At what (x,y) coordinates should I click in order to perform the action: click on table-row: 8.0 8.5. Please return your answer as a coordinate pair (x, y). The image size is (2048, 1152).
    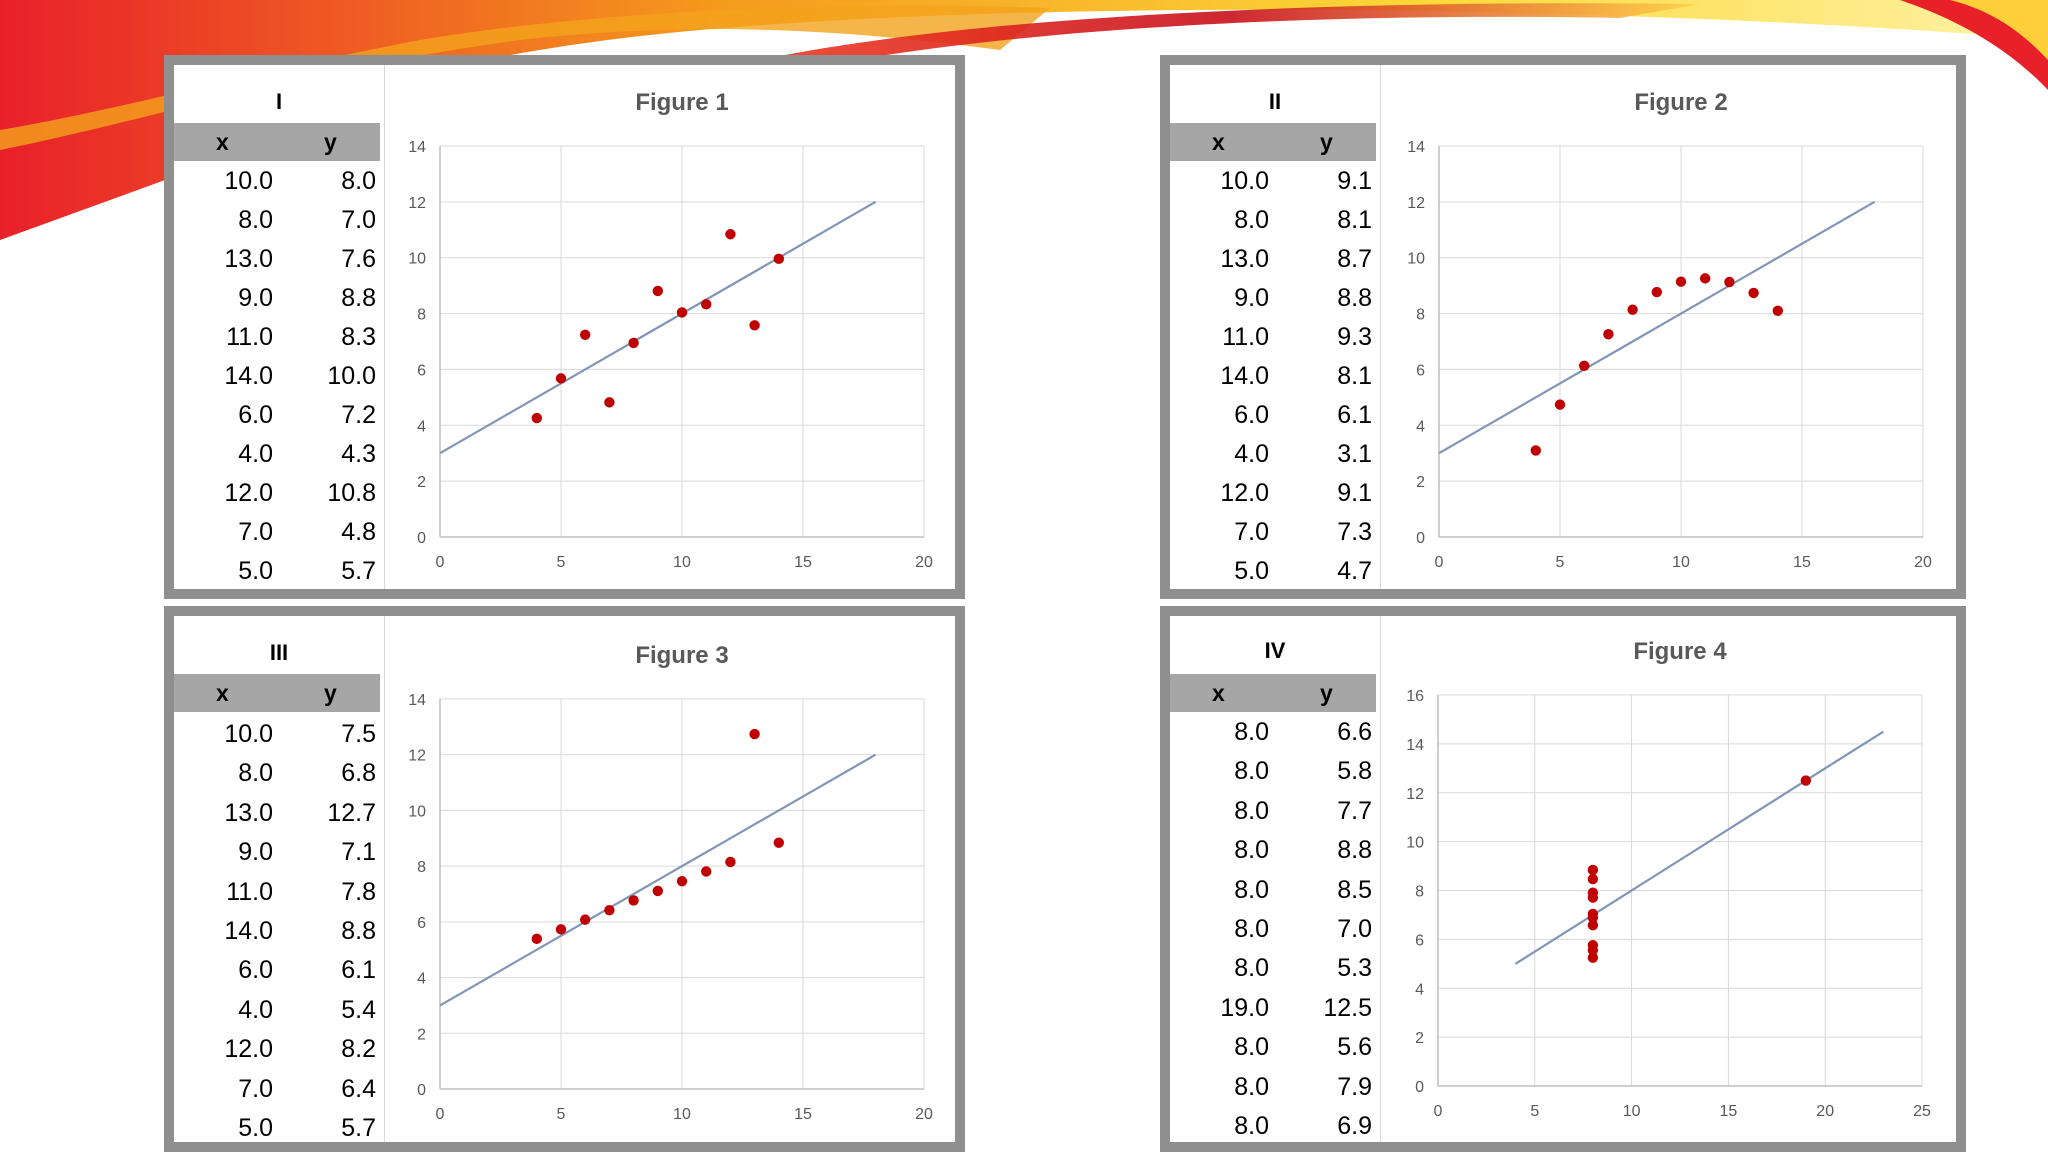
    Looking at the image, I should click on (1275, 890).